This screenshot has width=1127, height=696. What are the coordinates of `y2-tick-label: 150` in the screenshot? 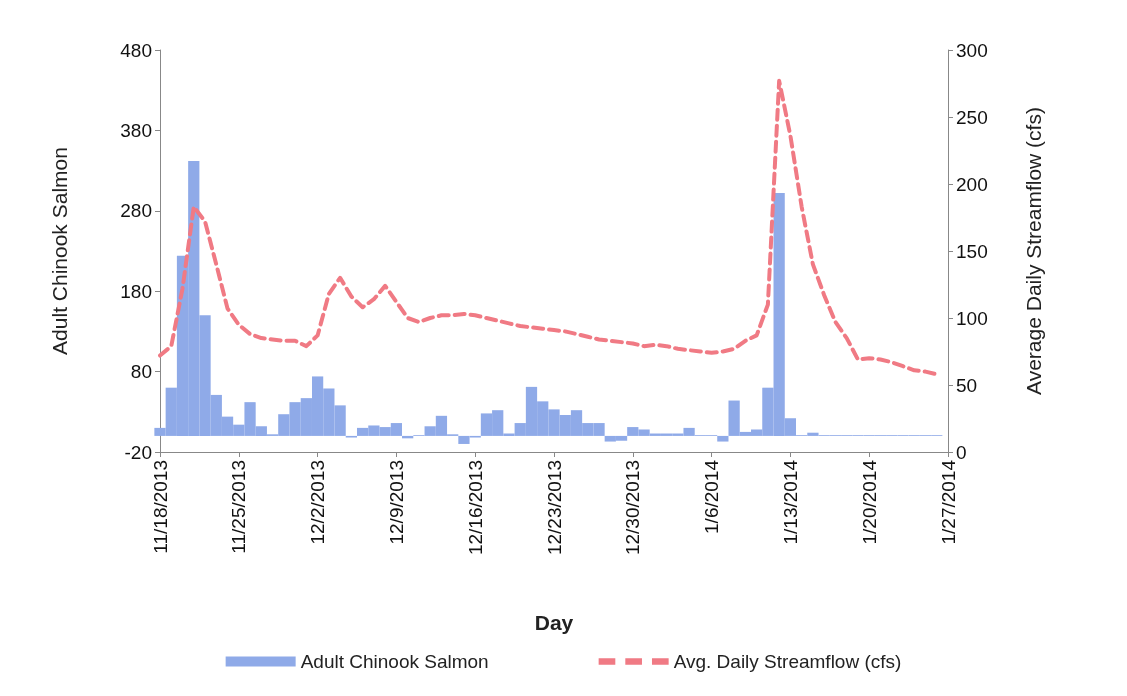 It's located at (972, 251).